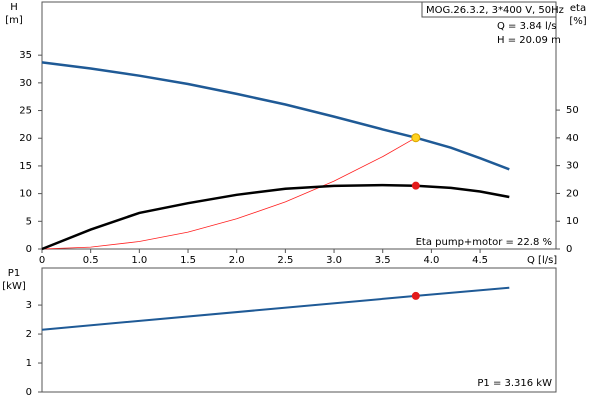 This screenshot has height=400, width=600. Describe the element at coordinates (25, 138) in the screenshot. I see `y-tick-label: 20` at that location.